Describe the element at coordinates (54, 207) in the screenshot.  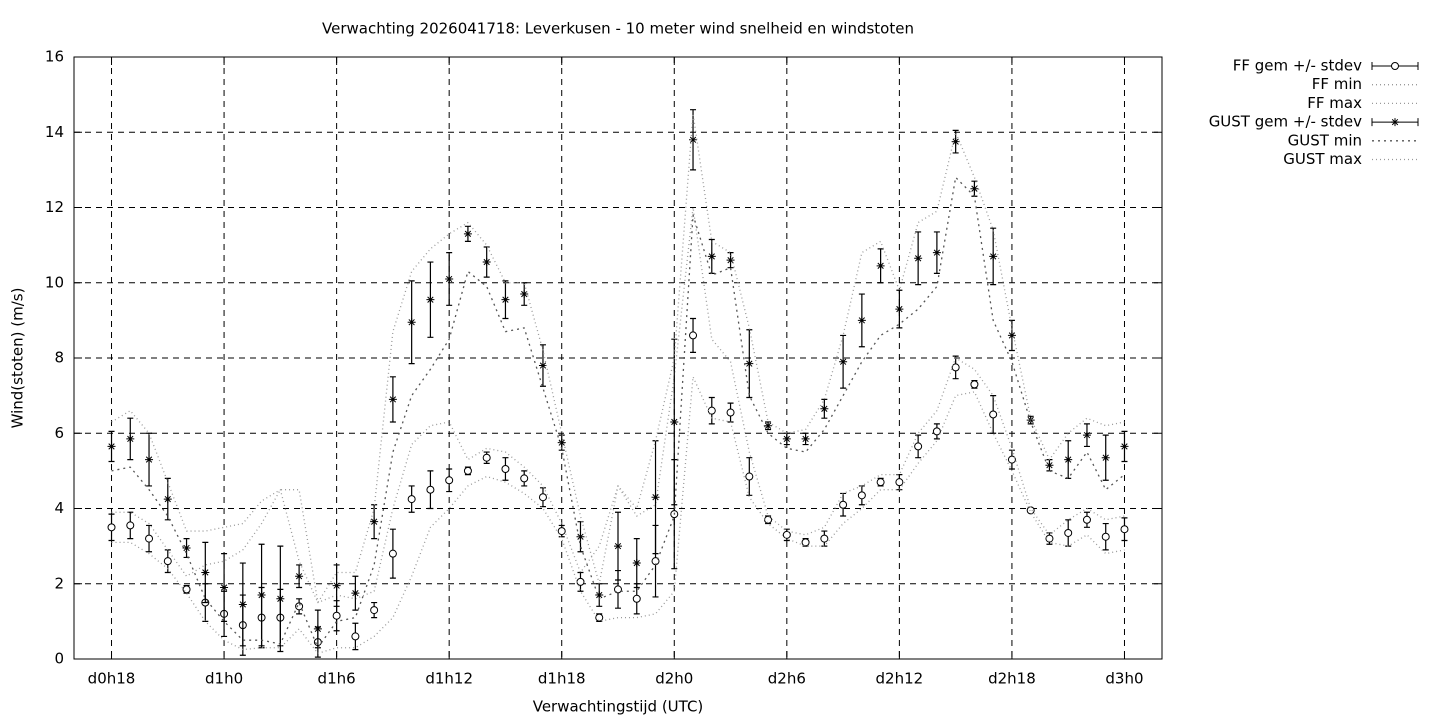
I see `y-tick-label: 12` at that location.